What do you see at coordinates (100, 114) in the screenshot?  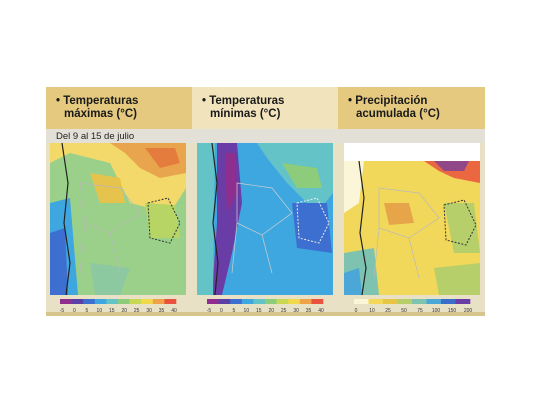 I see `title-max-temp-line2: máximas (°C)` at bounding box center [100, 114].